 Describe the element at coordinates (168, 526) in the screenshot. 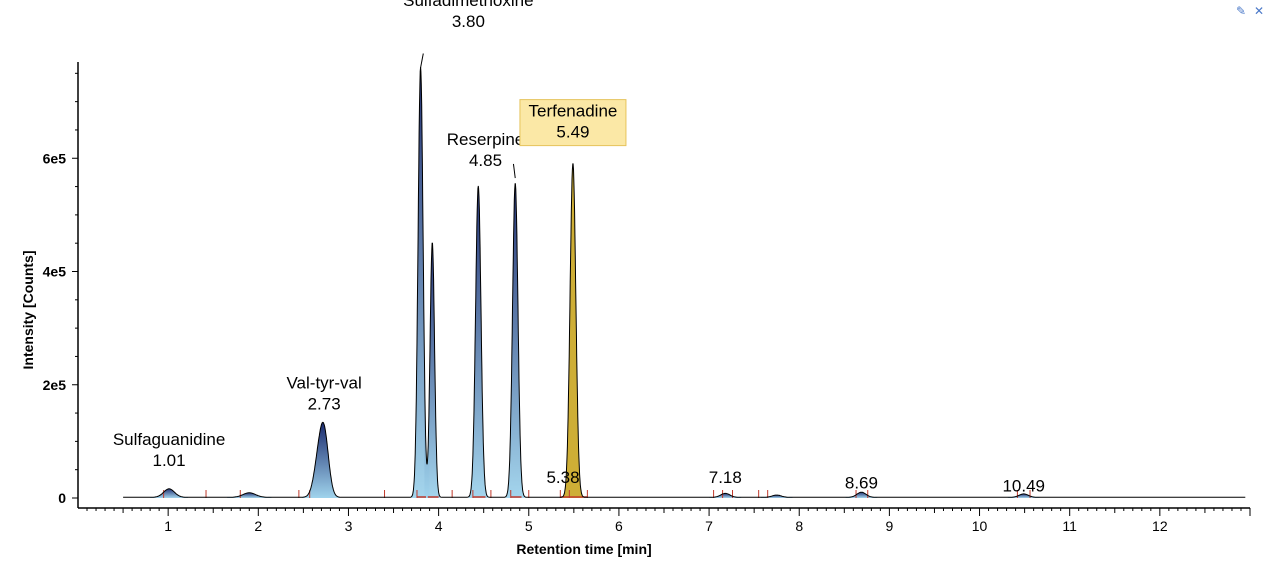

I see `x-tick-label: 1` at that location.